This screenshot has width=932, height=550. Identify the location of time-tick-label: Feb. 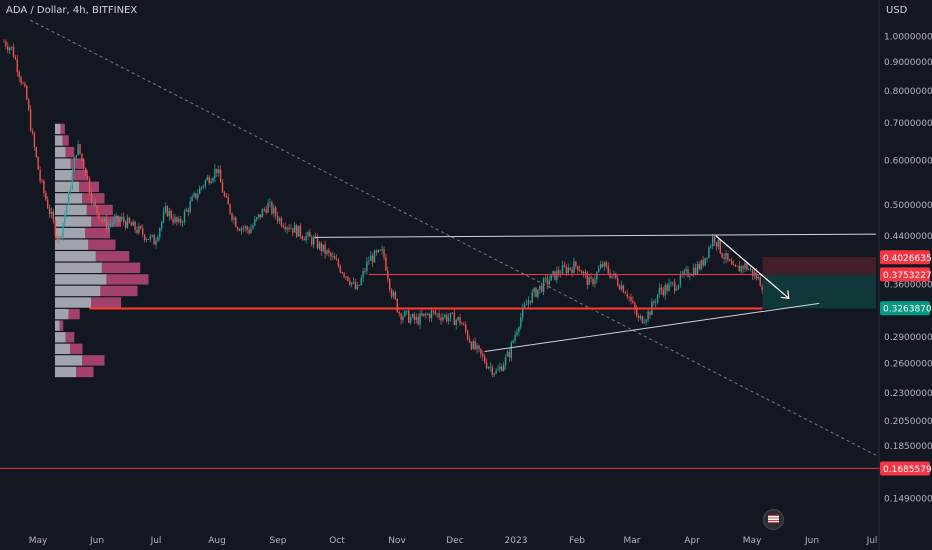
(577, 541).